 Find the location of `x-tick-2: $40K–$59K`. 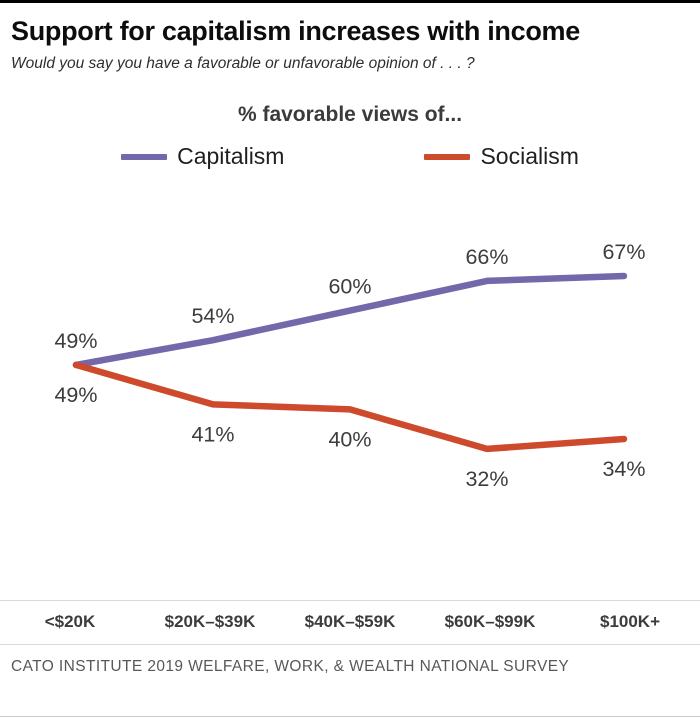

x-tick-2: $40K–$59K is located at coordinates (350, 622).